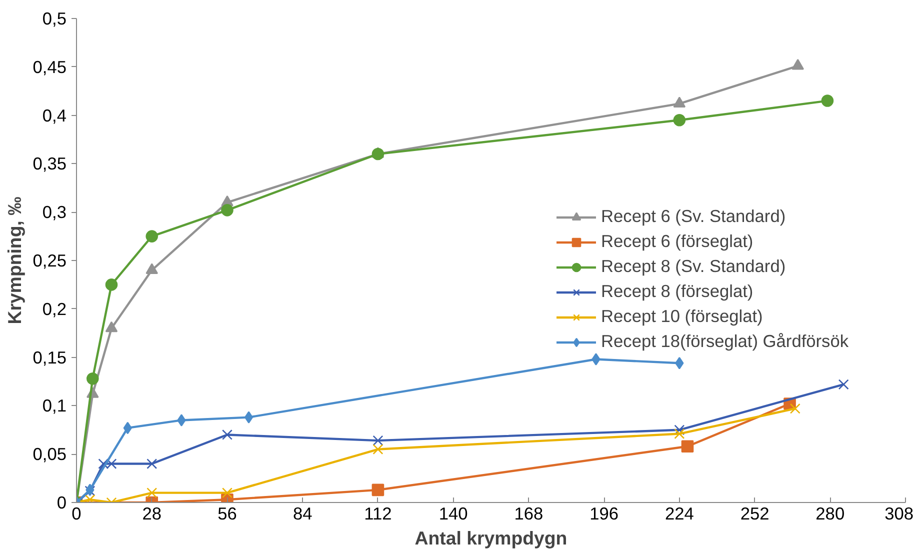  Describe the element at coordinates (682, 316) in the screenshot. I see `legend-label: Recept 10 (förseglat)` at that location.